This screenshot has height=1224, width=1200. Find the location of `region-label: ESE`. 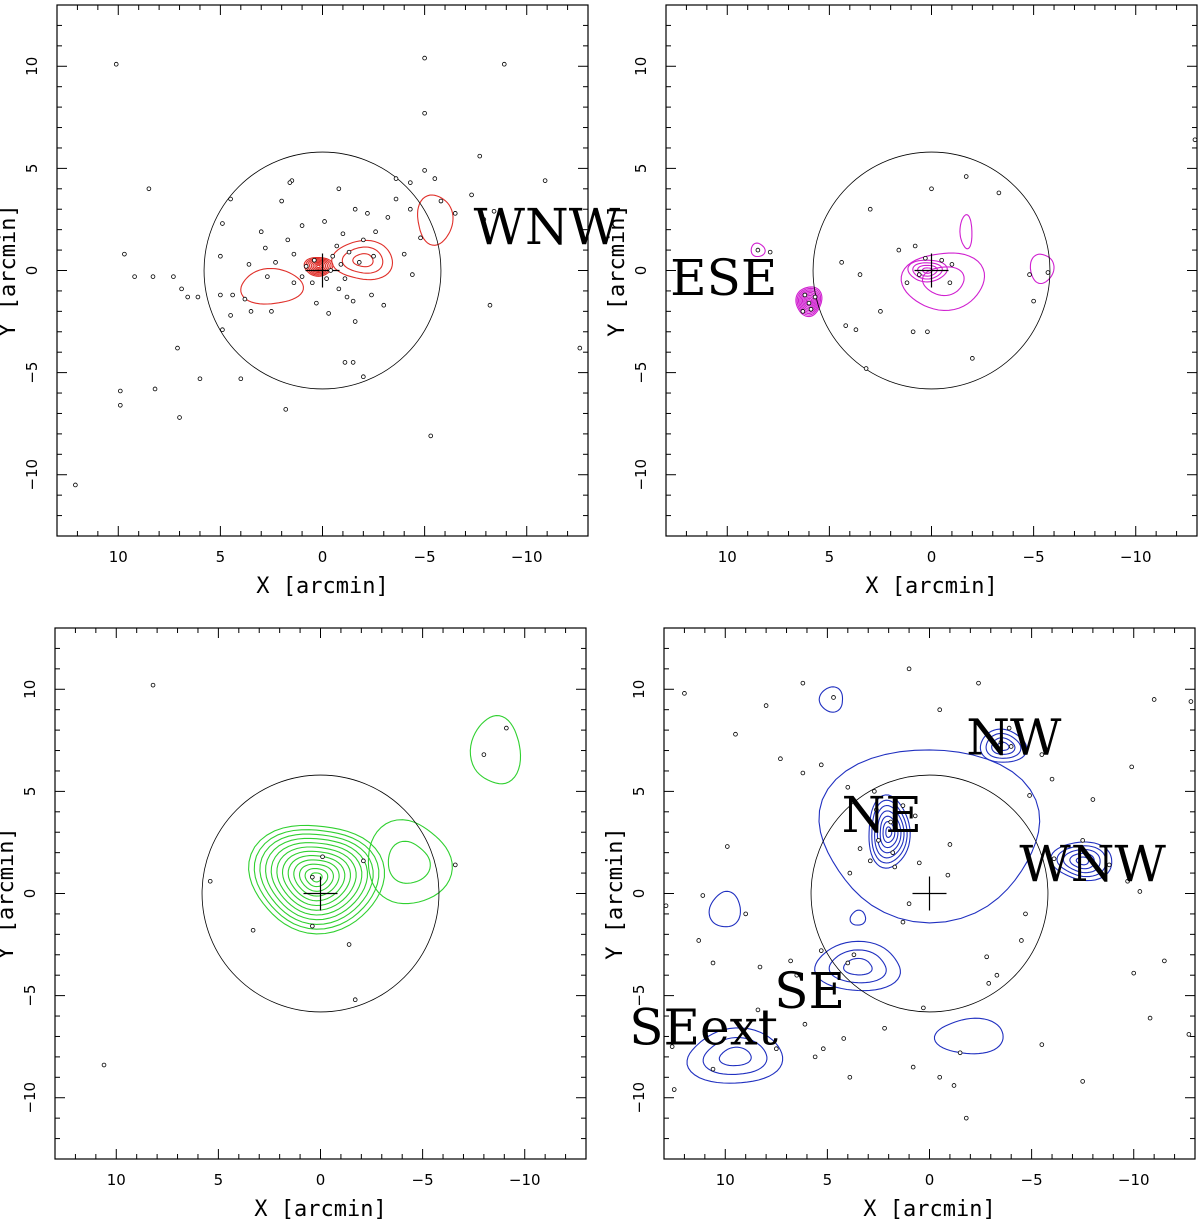

region-label: ESE is located at coordinates (723, 278).